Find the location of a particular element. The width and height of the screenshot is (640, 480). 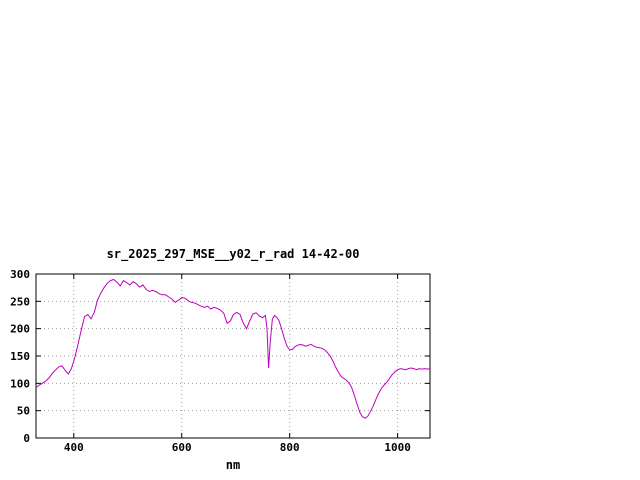

x-tick-label: 600 is located at coordinates (182, 447).